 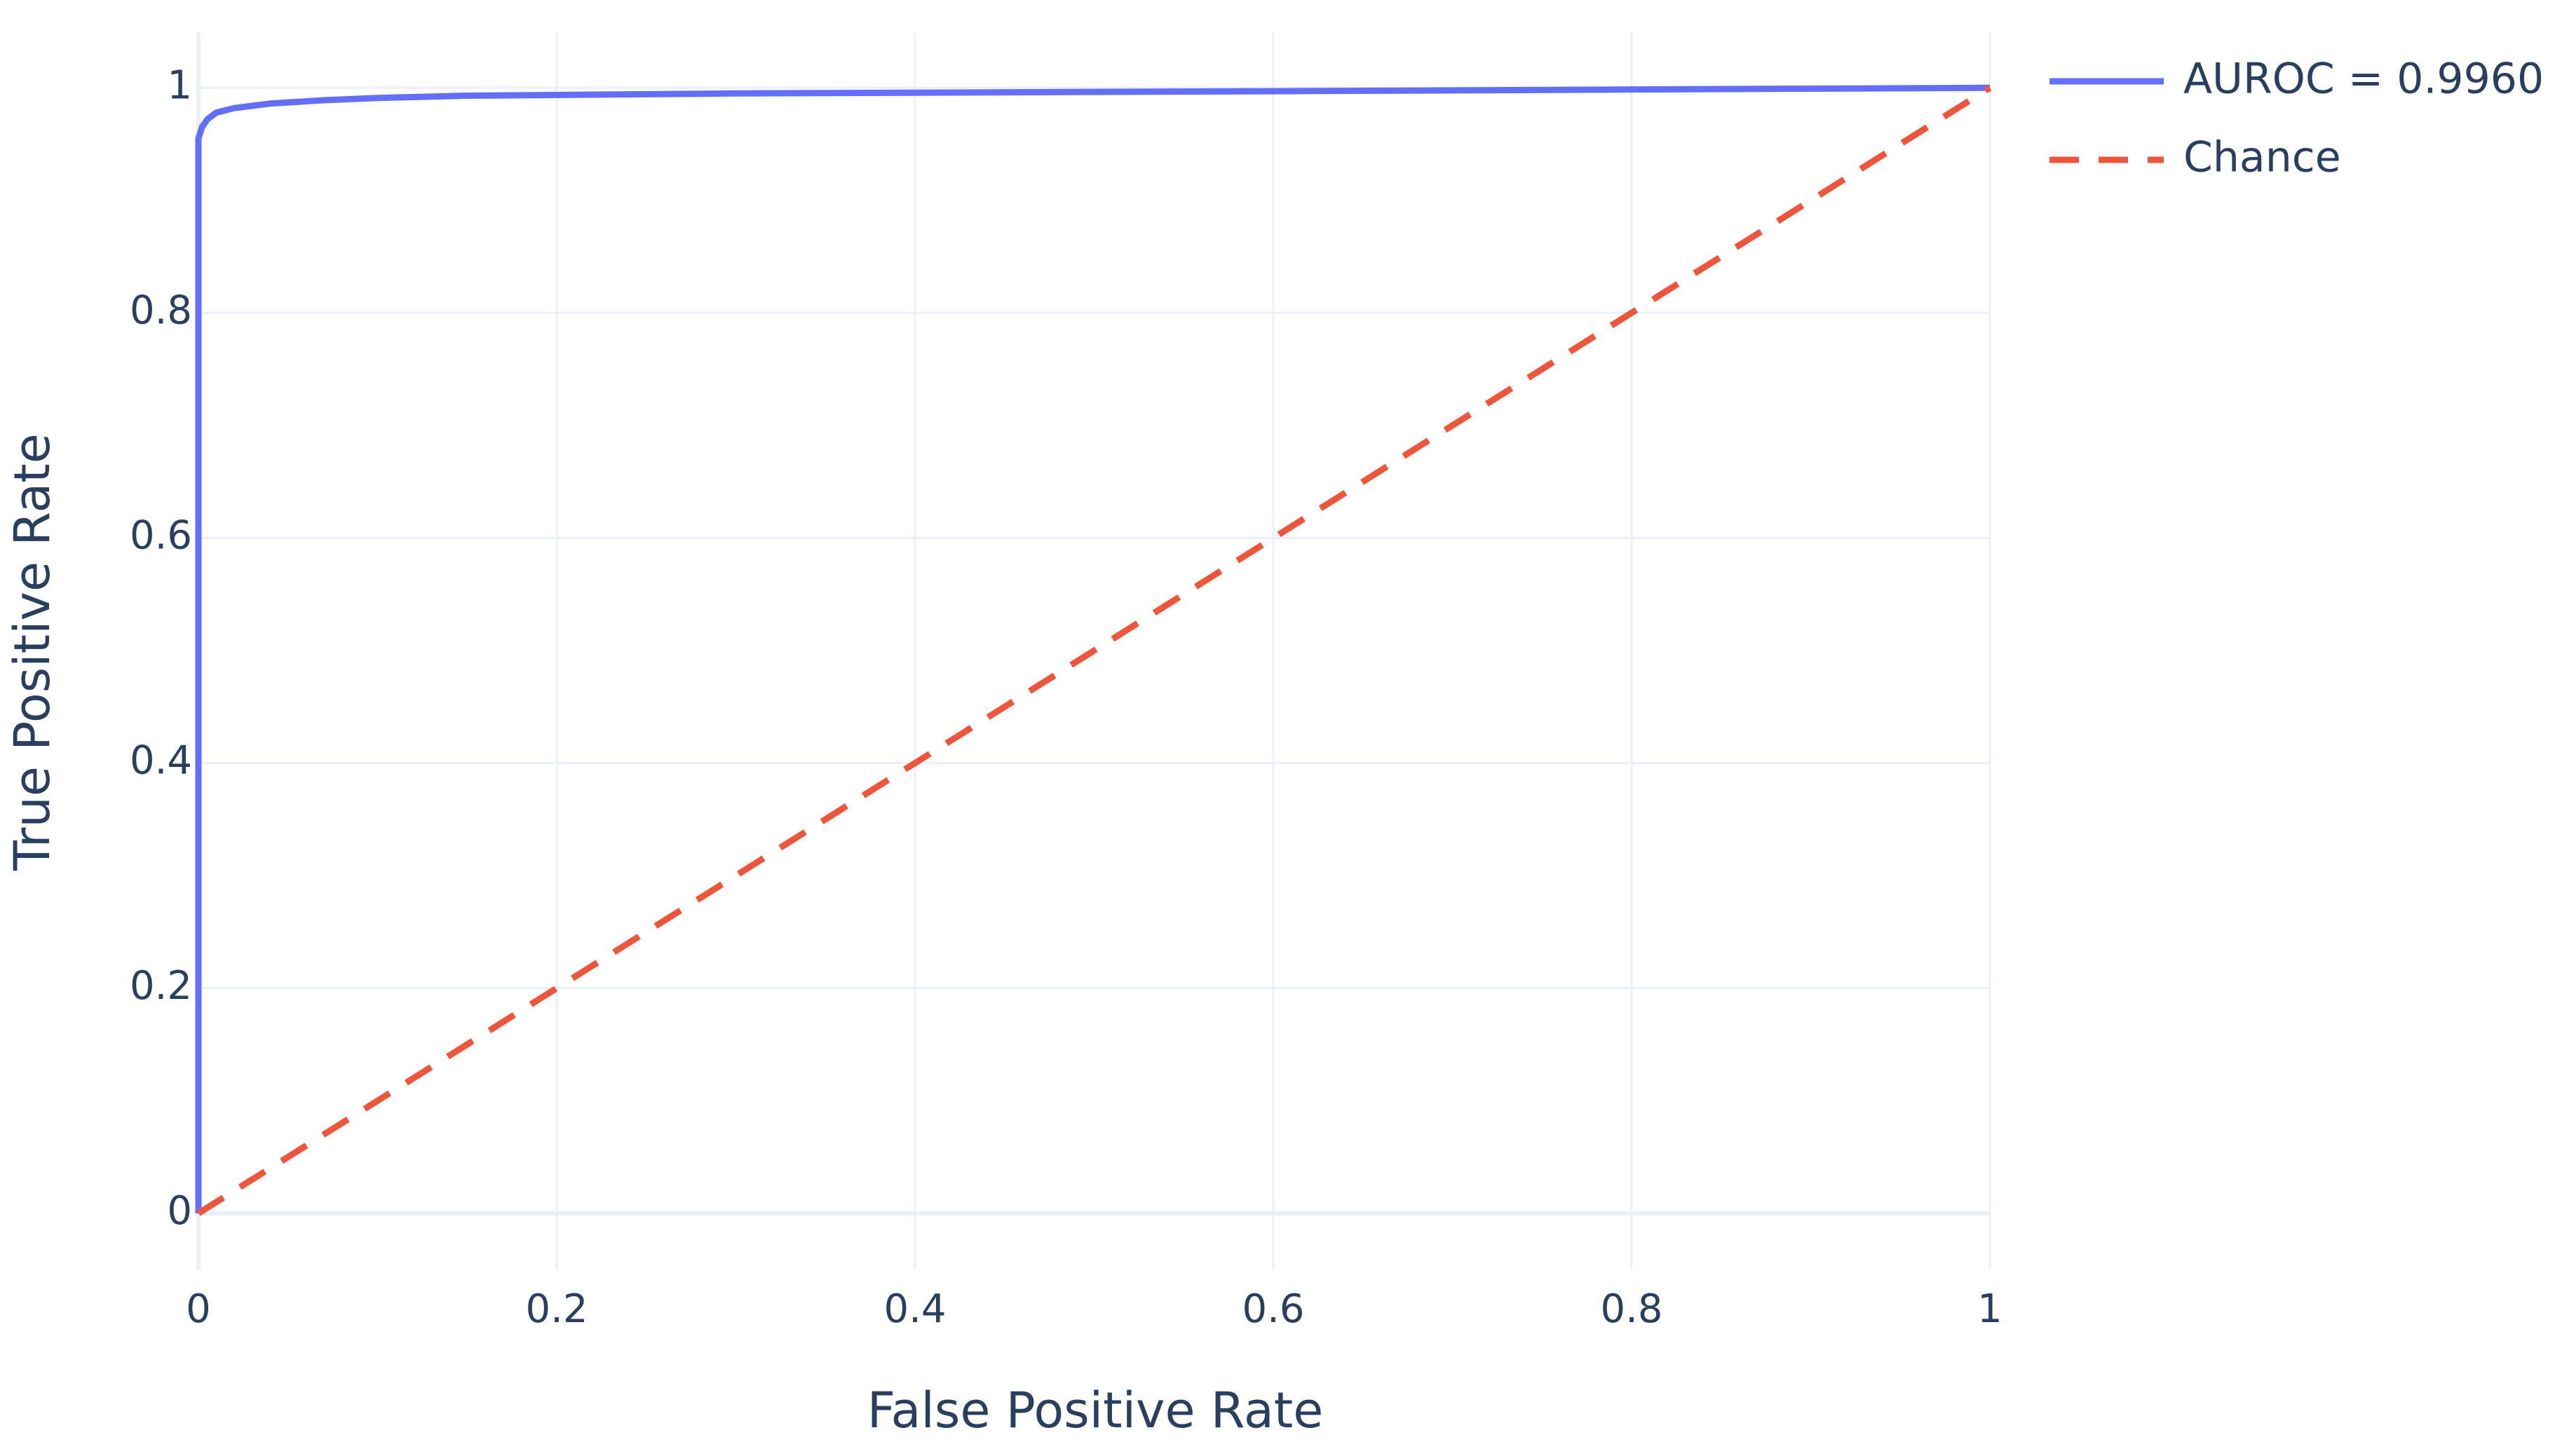 I want to click on x-axis-title: False Positive Rate, so click(x=1095, y=1410).